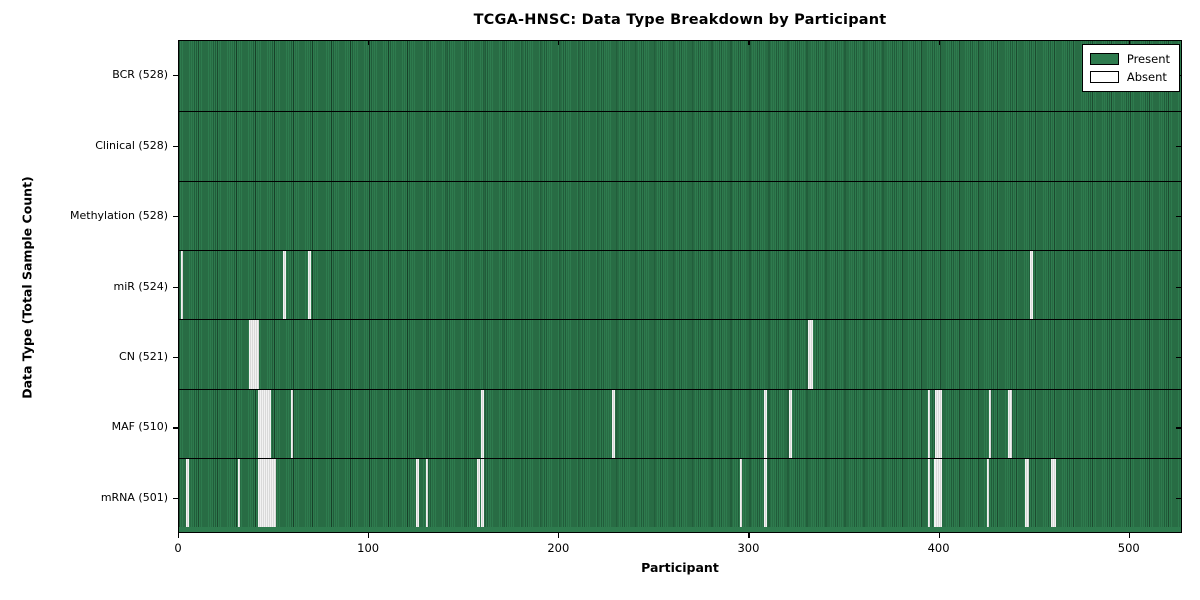 The image size is (1200, 600). I want to click on legend-entry-absent: Absent, so click(1129, 77).